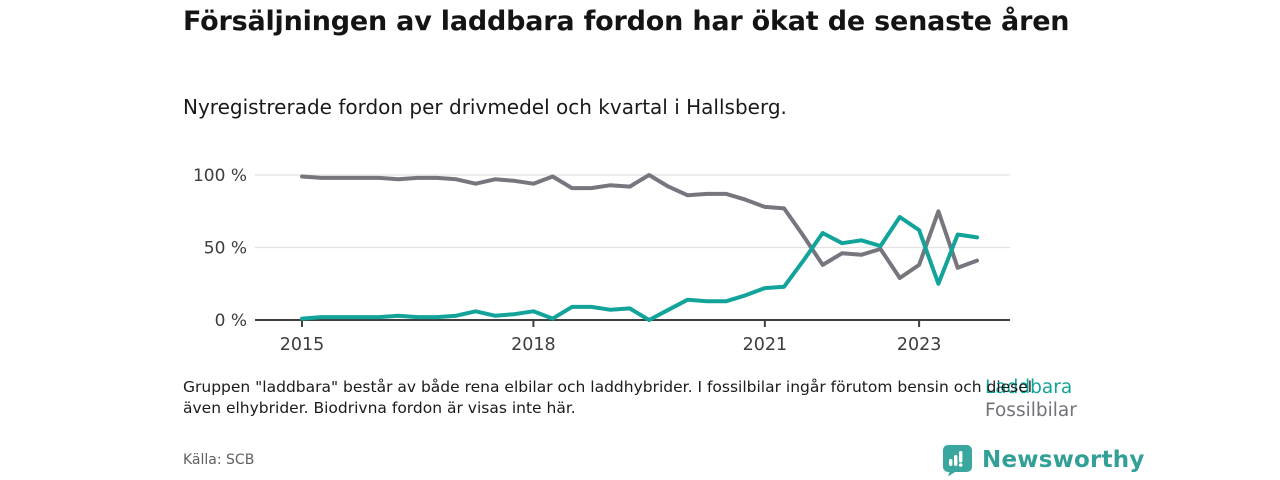 Image resolution: width=1280 pixels, height=480 pixels. What do you see at coordinates (765, 345) in the screenshot?
I see `x-axis-tick-label: 2021` at bounding box center [765, 345].